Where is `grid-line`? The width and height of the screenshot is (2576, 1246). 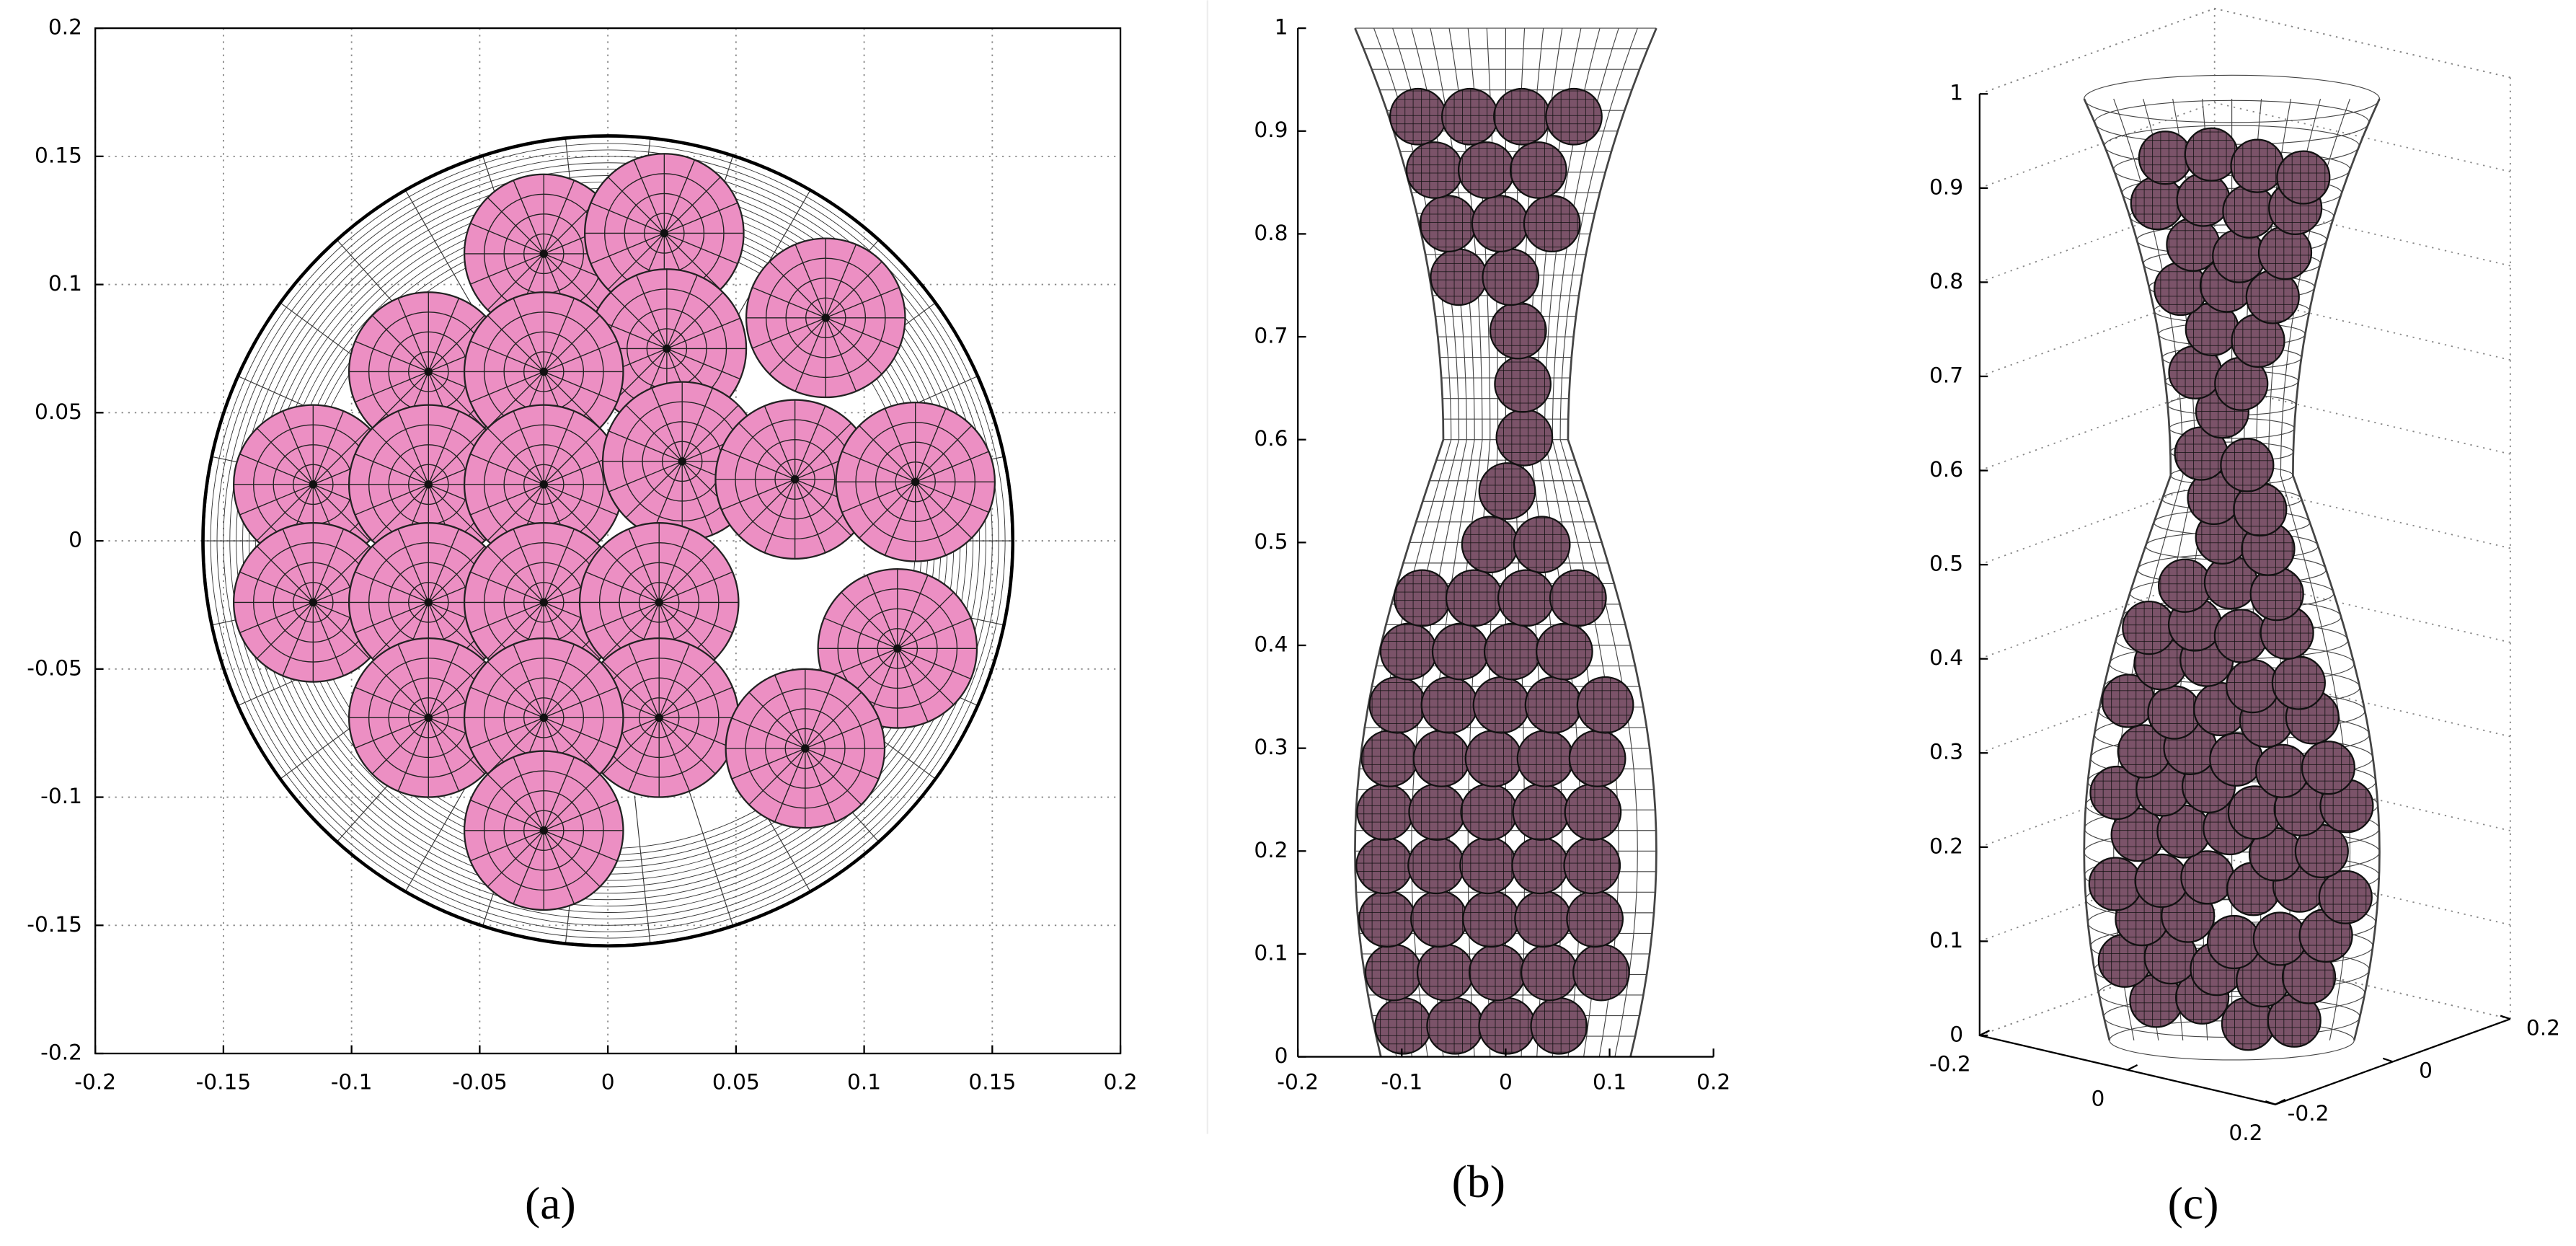
grid-line is located at coordinates (2245, 51).